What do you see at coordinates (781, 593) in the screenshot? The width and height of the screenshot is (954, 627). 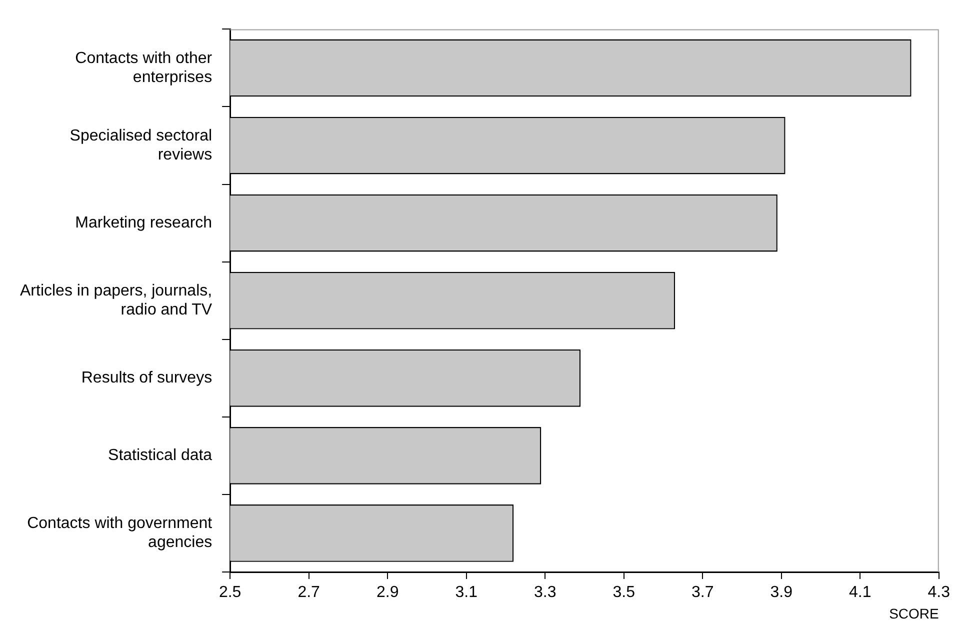 I see `x-tick-label: 3.9` at bounding box center [781, 593].